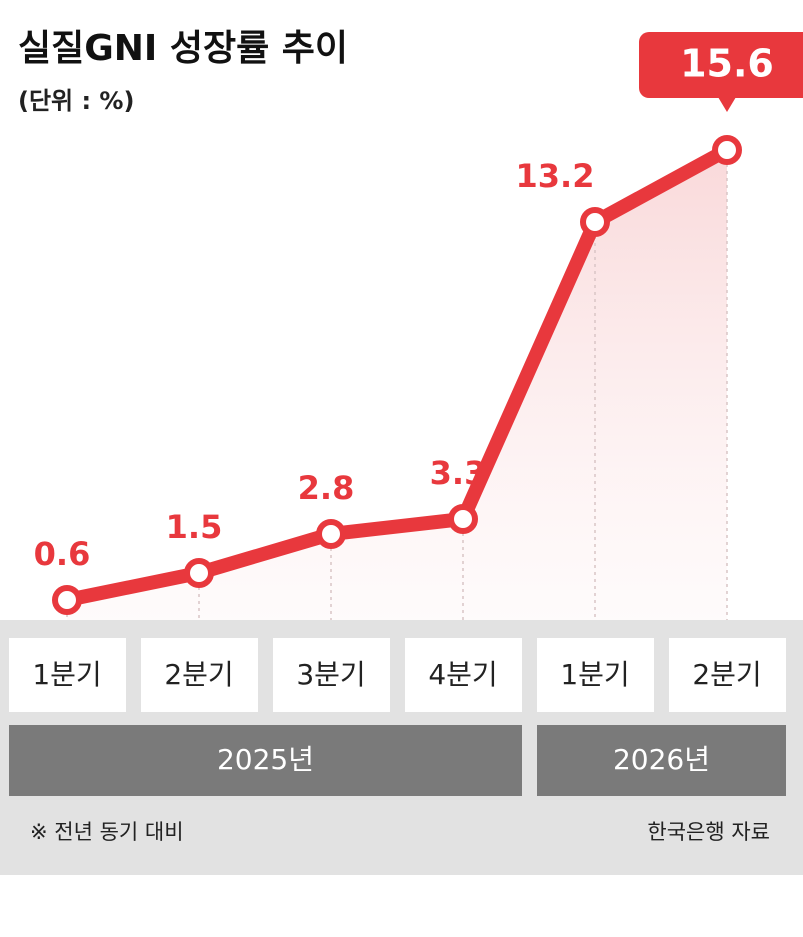  I want to click on group-label: 2026년, so click(661, 759).